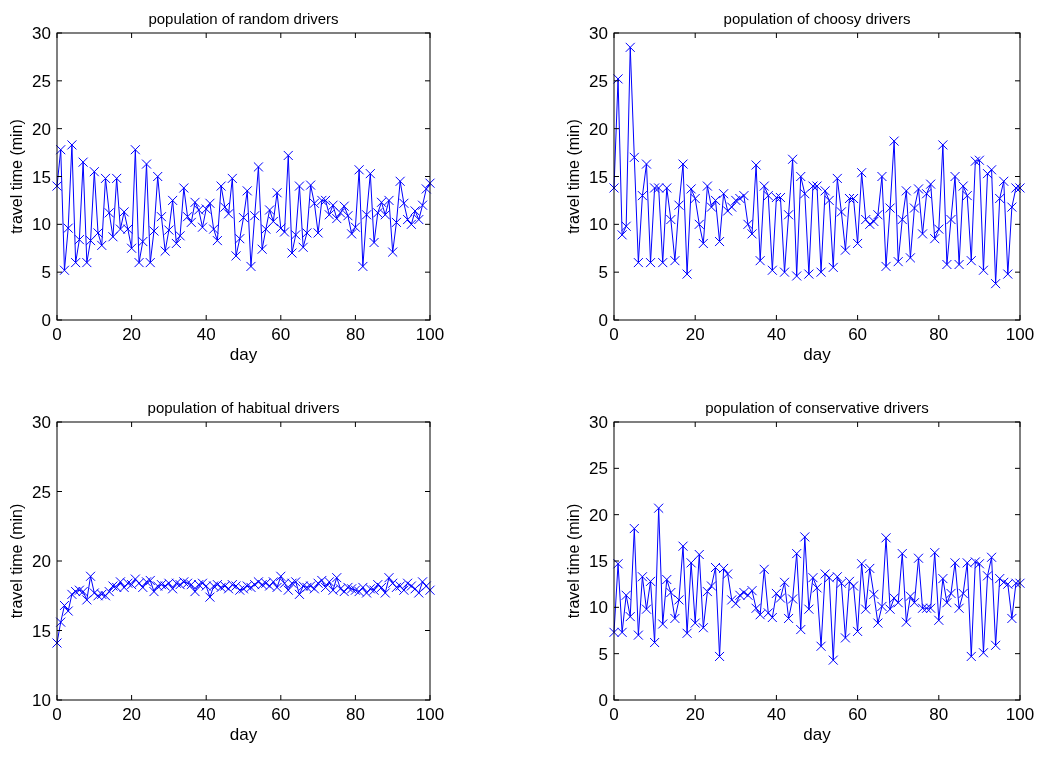 The image size is (1039, 761). Describe the element at coordinates (243, 407) in the screenshot. I see `chart-title: population of habitual drivers` at that location.